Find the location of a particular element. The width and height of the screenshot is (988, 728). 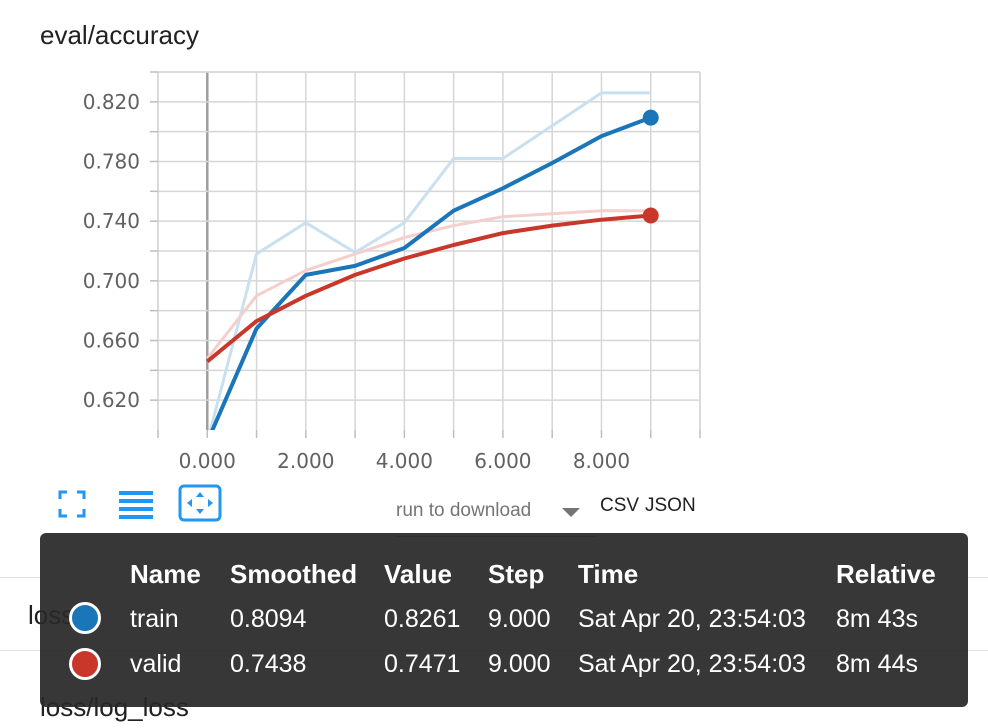

fullscreen-icon is located at coordinates (72, 504).